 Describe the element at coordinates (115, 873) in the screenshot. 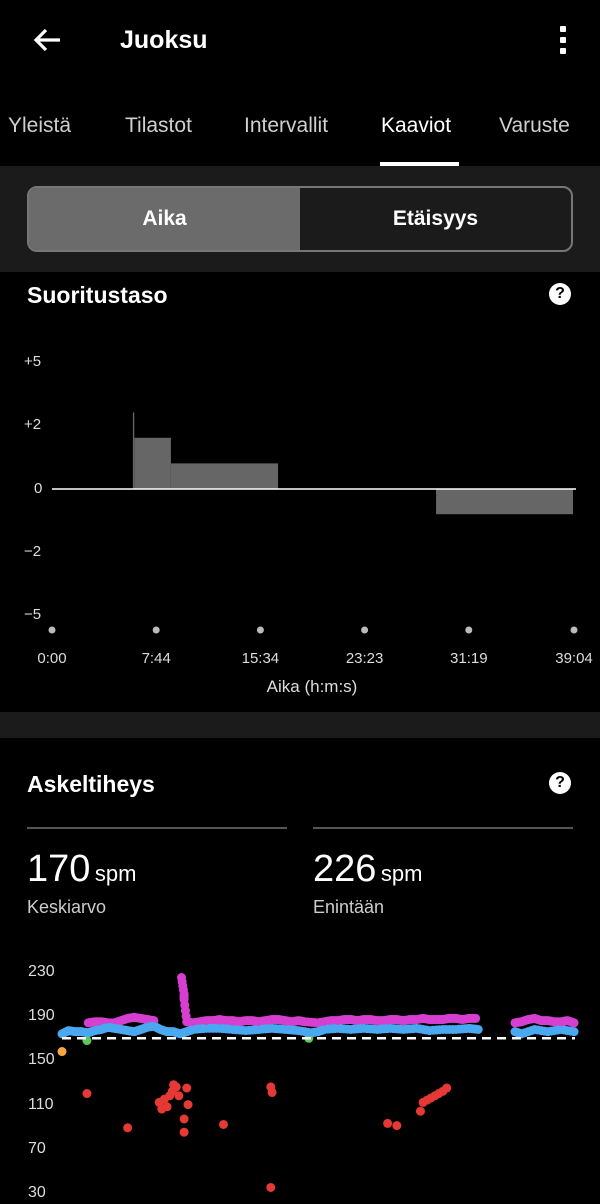

I see `avg-unit: spm` at that location.